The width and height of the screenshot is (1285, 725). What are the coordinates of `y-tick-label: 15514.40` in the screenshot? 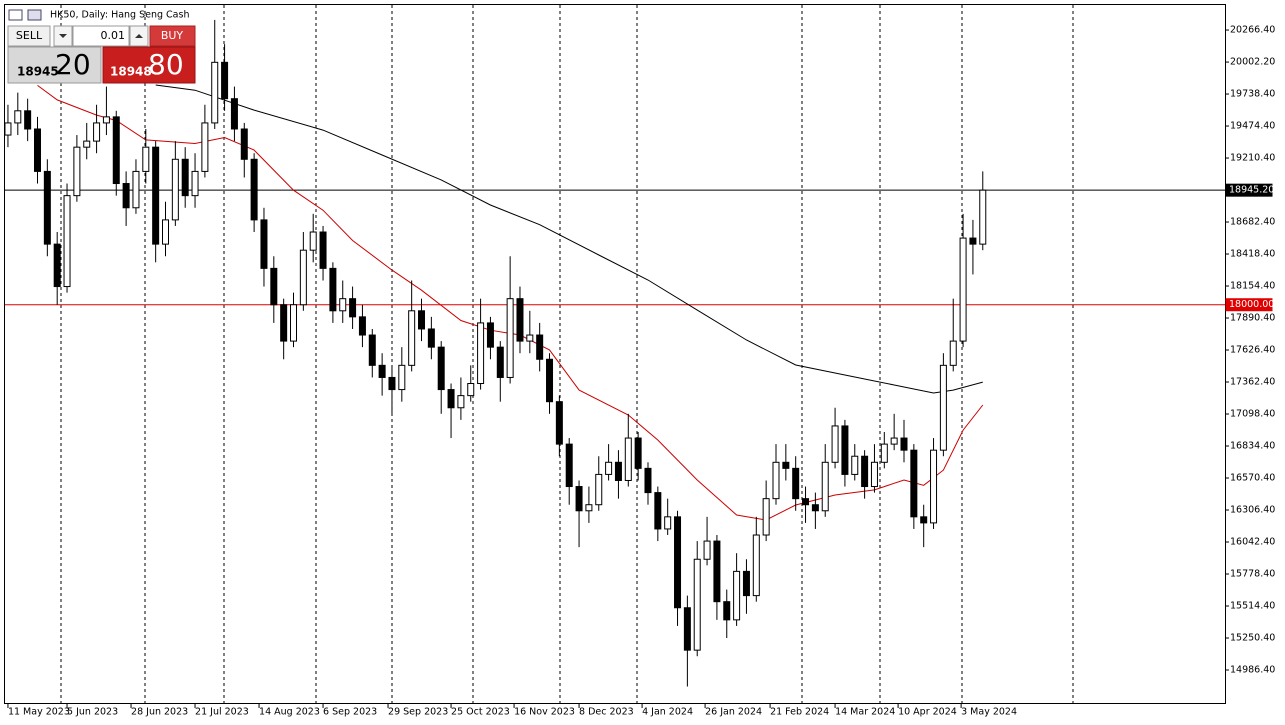 It's located at (1252, 605).